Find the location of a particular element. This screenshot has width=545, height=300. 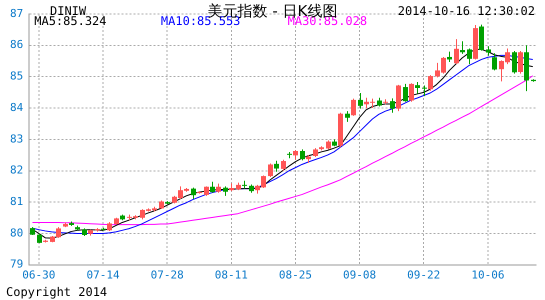

x-tick-label: 08-11 is located at coordinates (231, 275).